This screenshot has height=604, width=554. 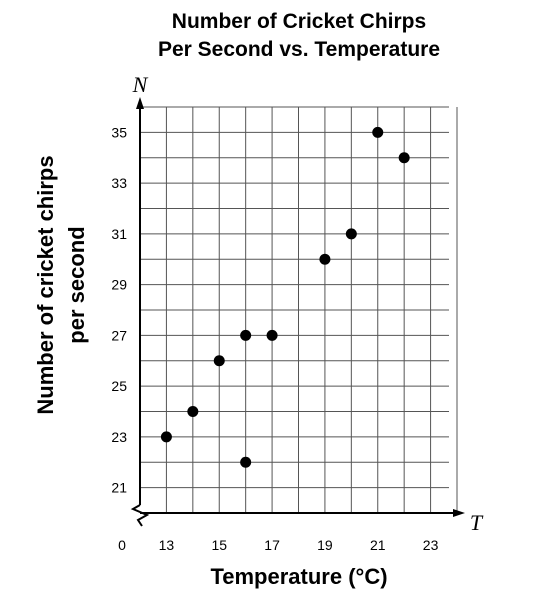 What do you see at coordinates (299, 21) in the screenshot?
I see `chart-title-line-1: Number of Cricket Chirps` at bounding box center [299, 21].